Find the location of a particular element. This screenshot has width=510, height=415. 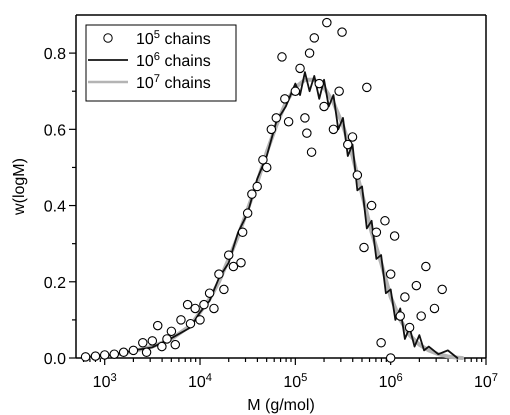

y-tick-label: 0.4 is located at coordinates (55, 207).